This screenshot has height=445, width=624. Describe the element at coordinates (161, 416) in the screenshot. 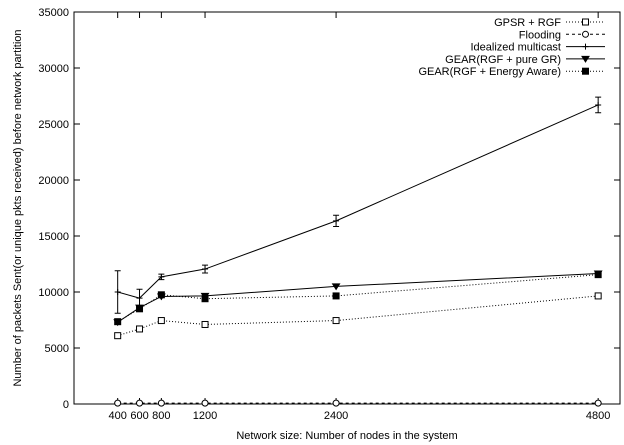

I see `x-tick-label: 800` at that location.